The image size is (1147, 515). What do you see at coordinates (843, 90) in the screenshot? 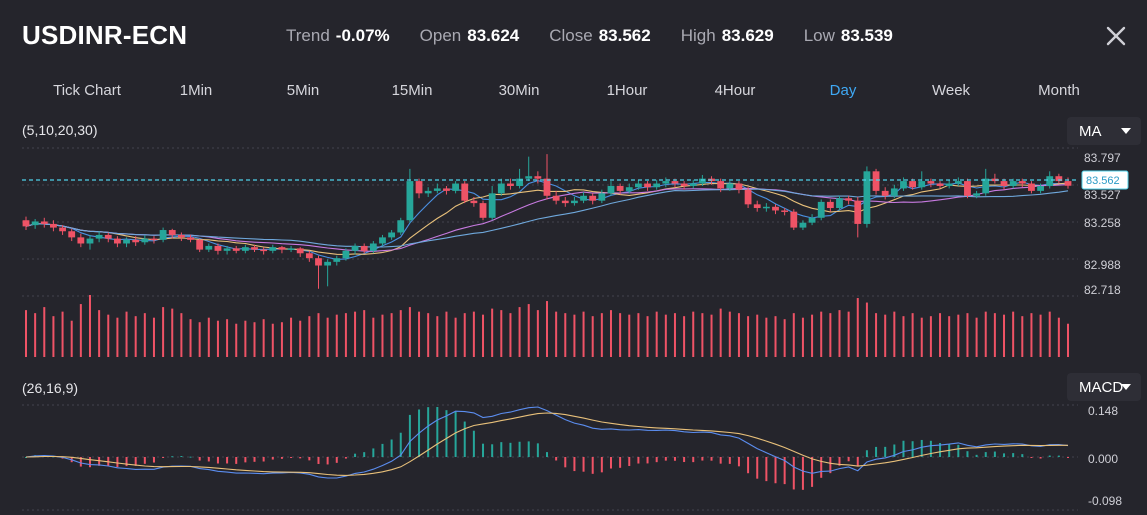
I see `tab-day: Day` at bounding box center [843, 90].